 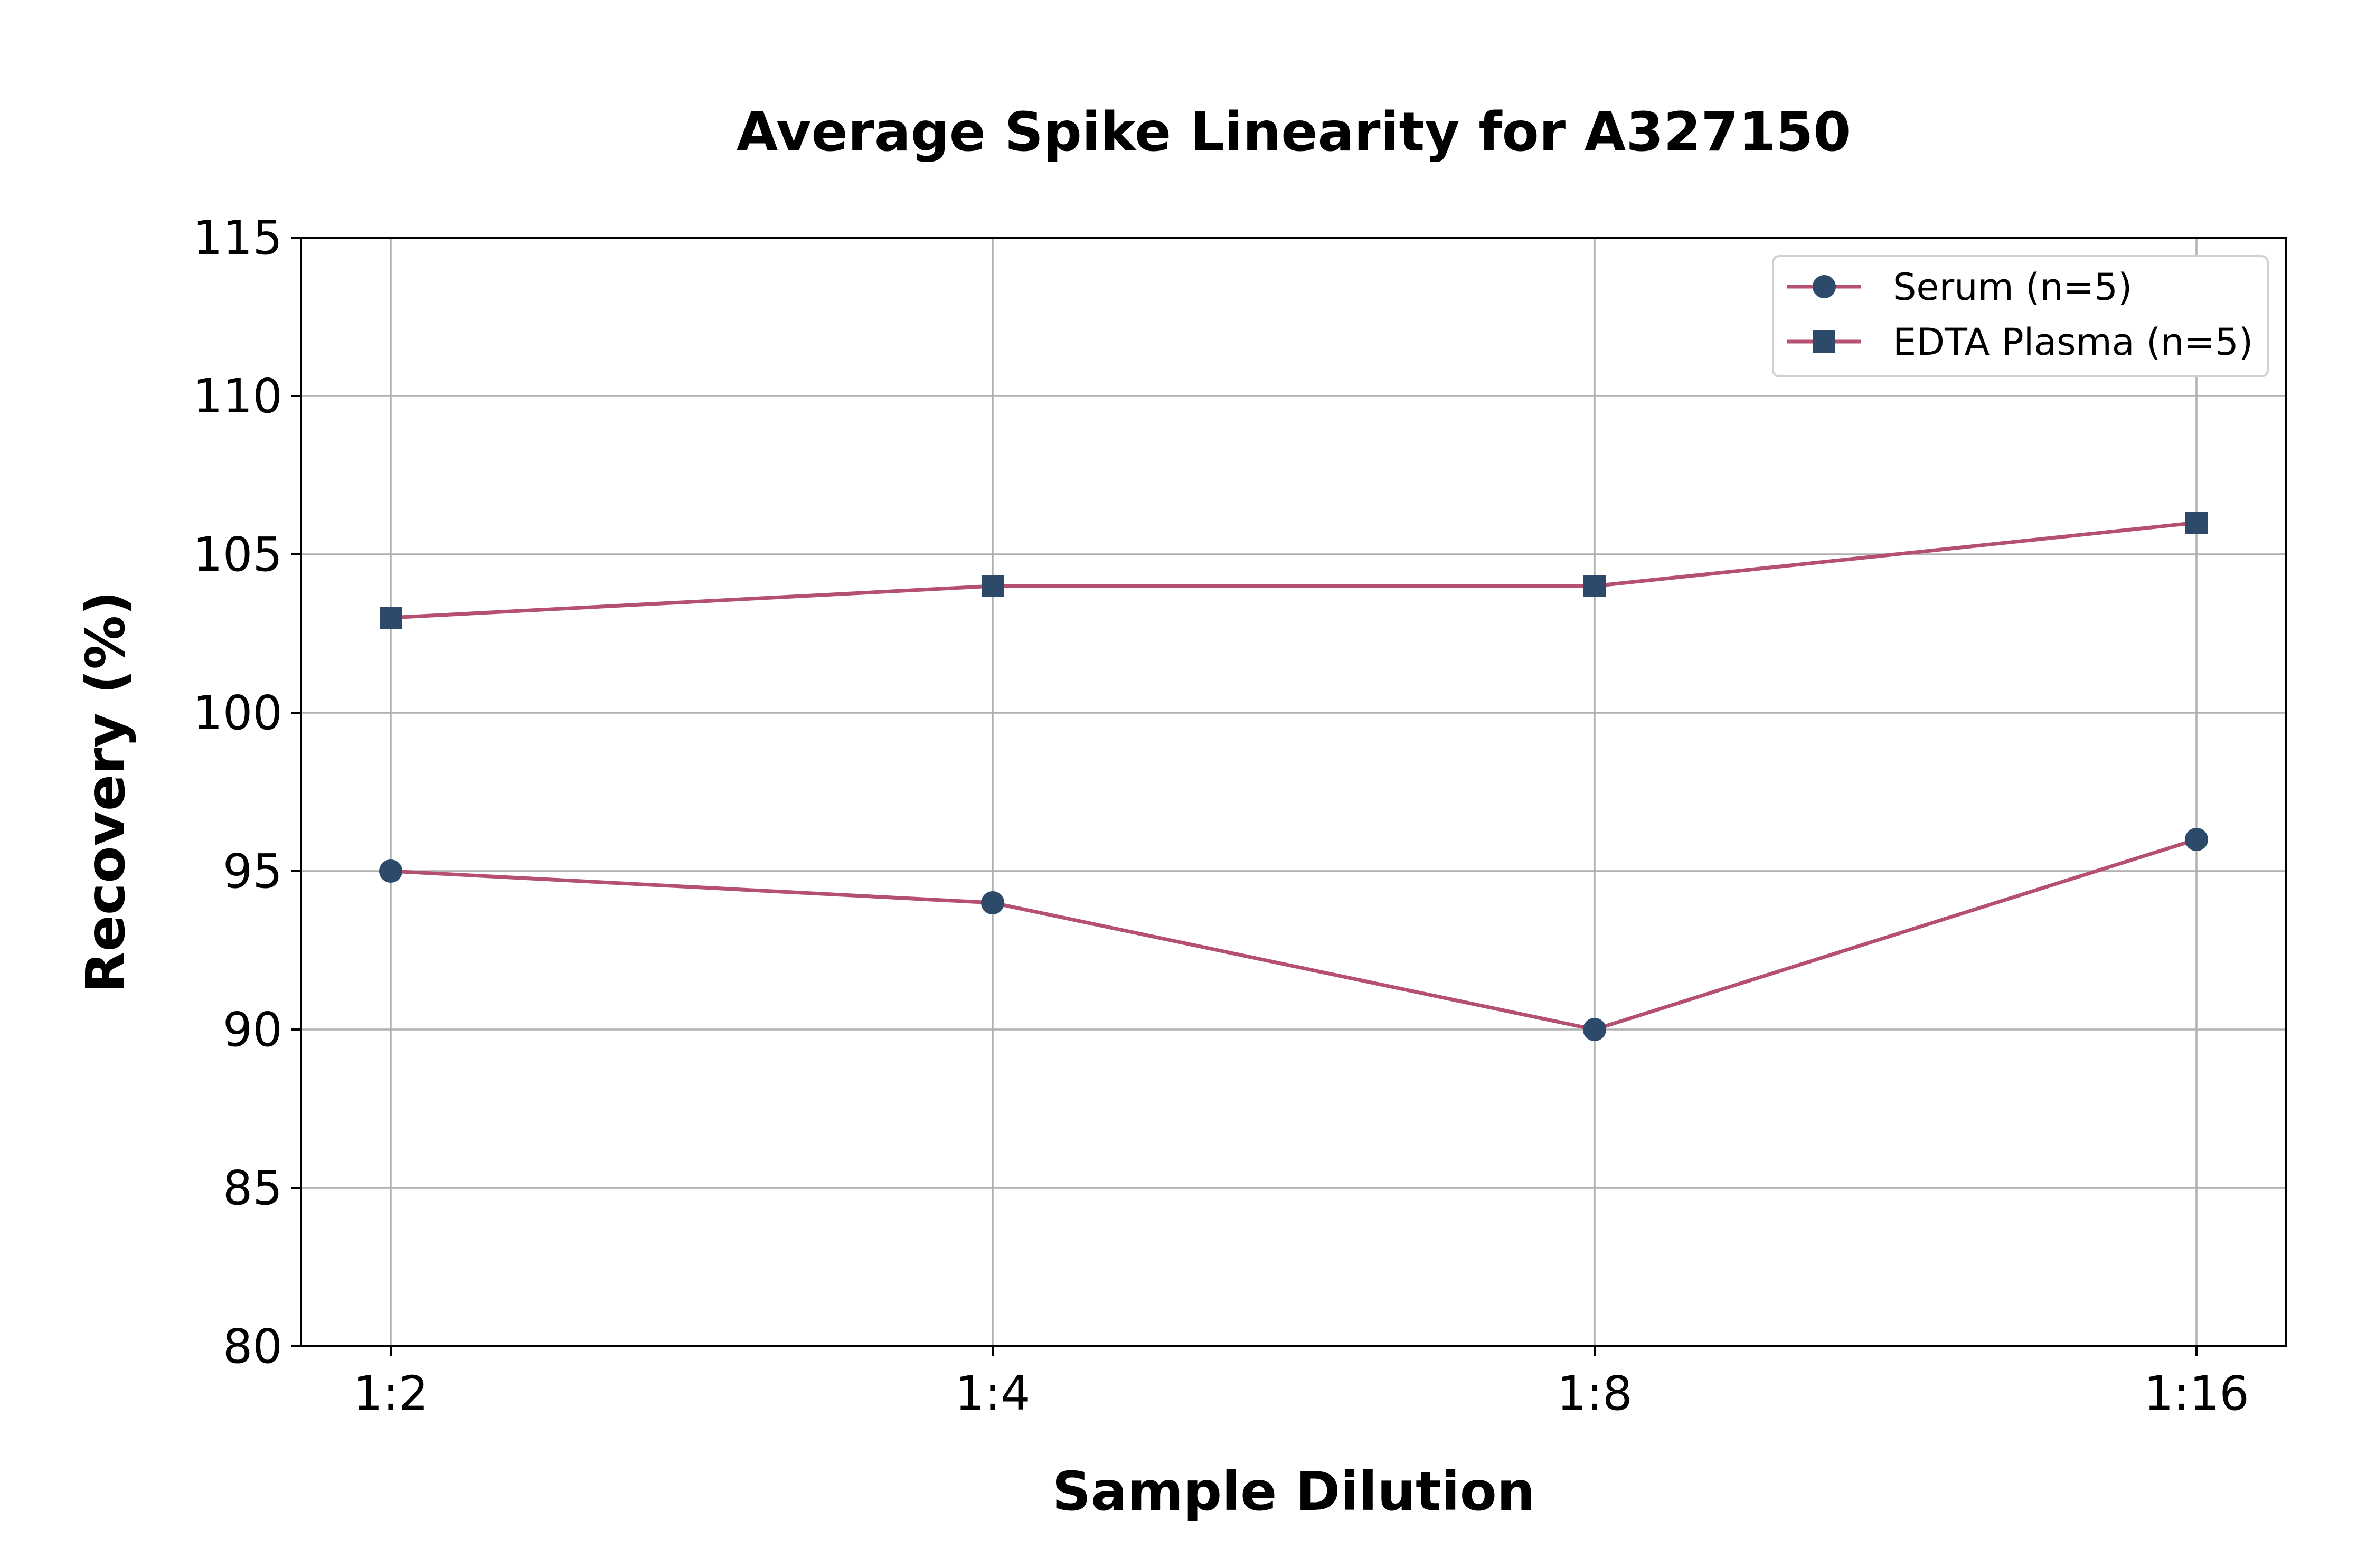 I want to click on legend-frame, so click(x=2021, y=316).